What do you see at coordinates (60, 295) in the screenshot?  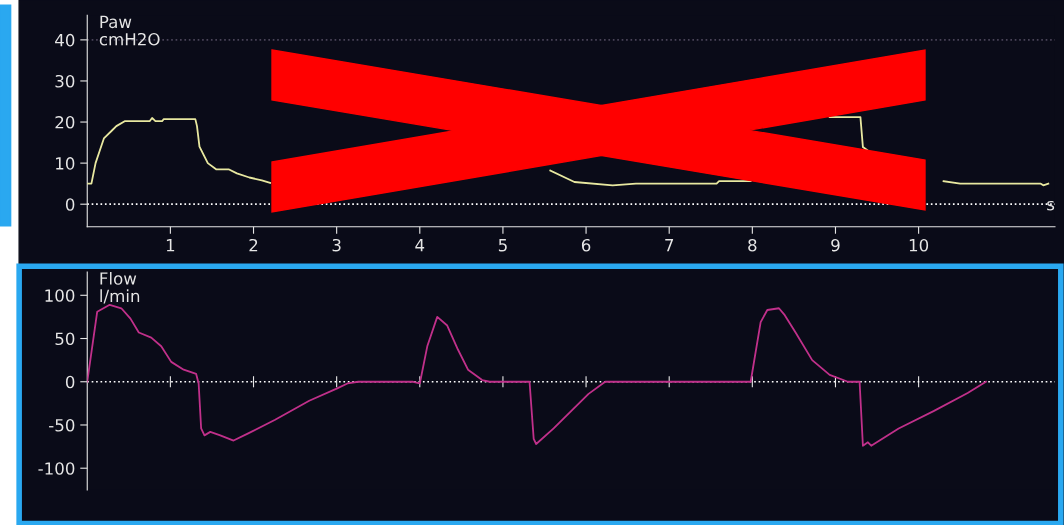 I see `y-tick-label: 100` at bounding box center [60, 295].